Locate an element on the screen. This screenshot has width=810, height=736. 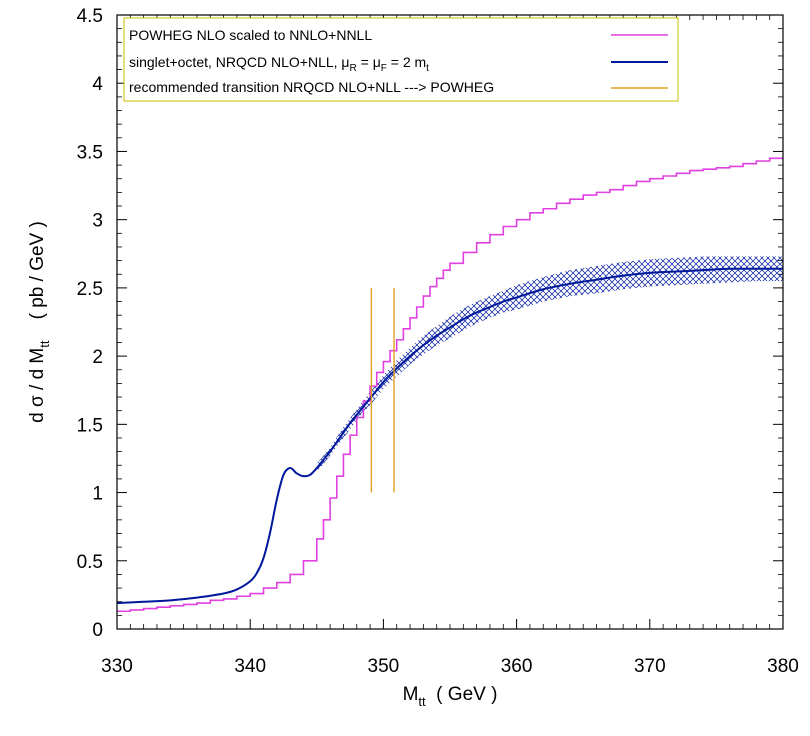
x-tick-label: 340 is located at coordinates (250, 666).